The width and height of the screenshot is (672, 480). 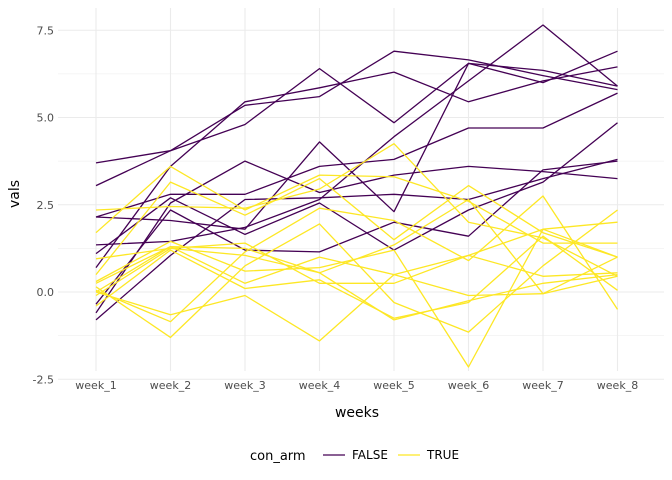 What do you see at coordinates (357, 413) in the screenshot?
I see `x-axis-title: weeks` at bounding box center [357, 413].